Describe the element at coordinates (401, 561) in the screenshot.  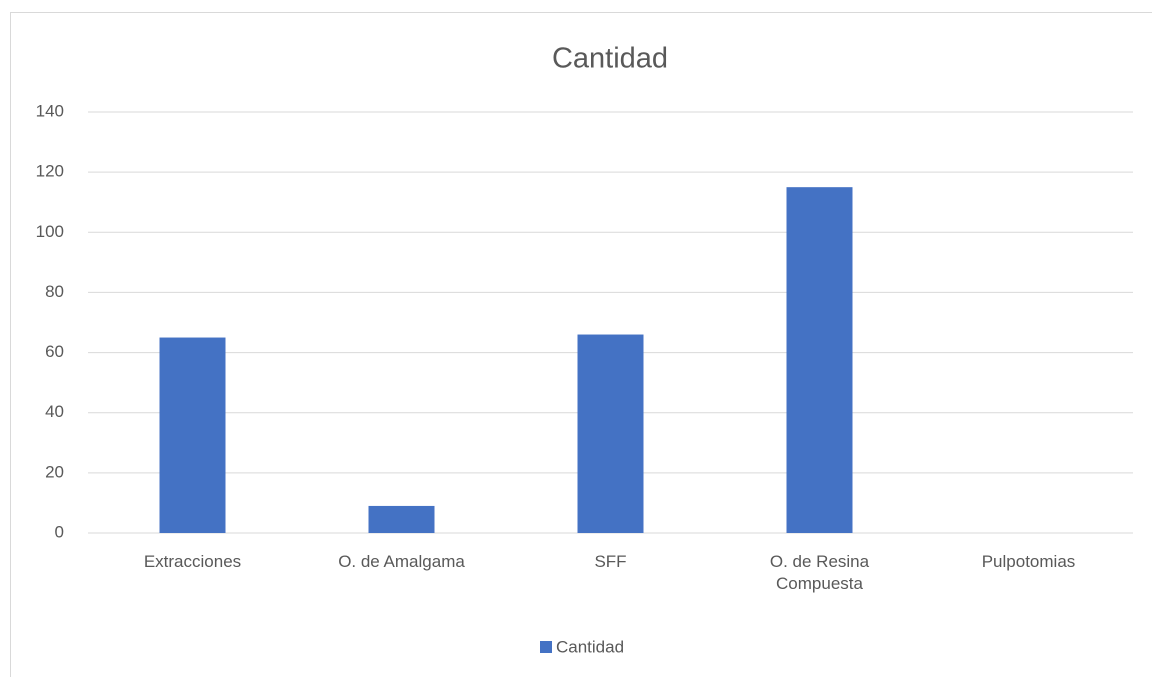
I see `x-tick-label: O. de Amalgama` at that location.